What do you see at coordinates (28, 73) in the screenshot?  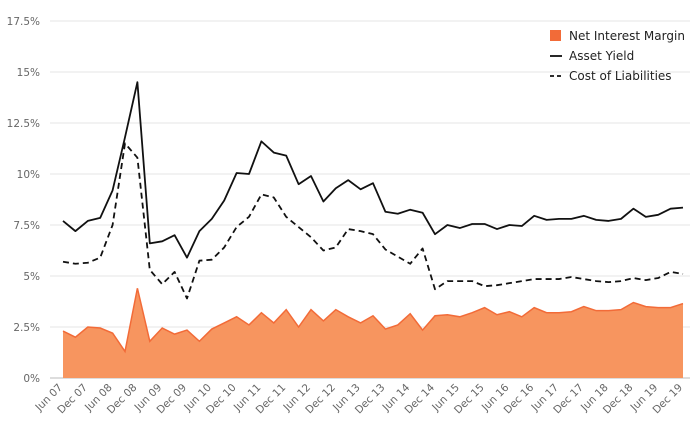 I see `y-tick-label: 15%` at bounding box center [28, 73].